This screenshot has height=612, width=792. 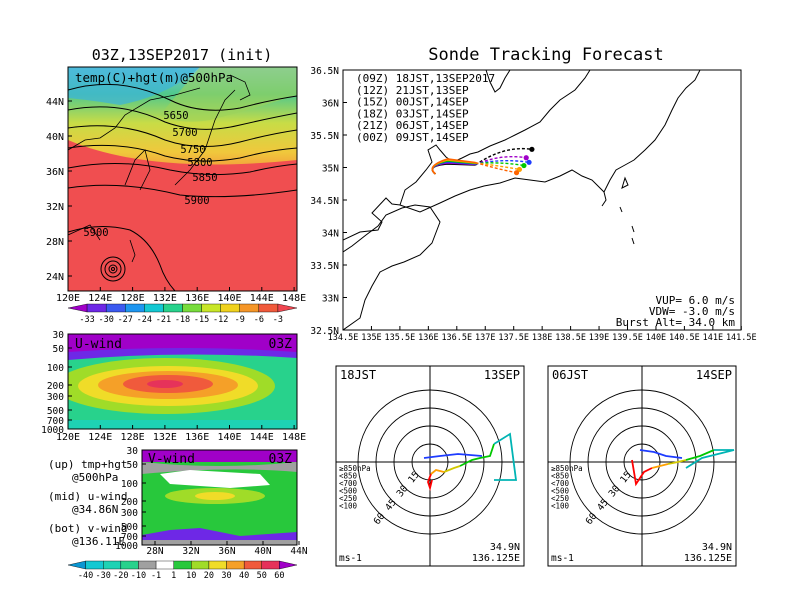 What do you see at coordinates (348, 476) in the screenshot?
I see `level-legend: <850` at bounding box center [348, 476].